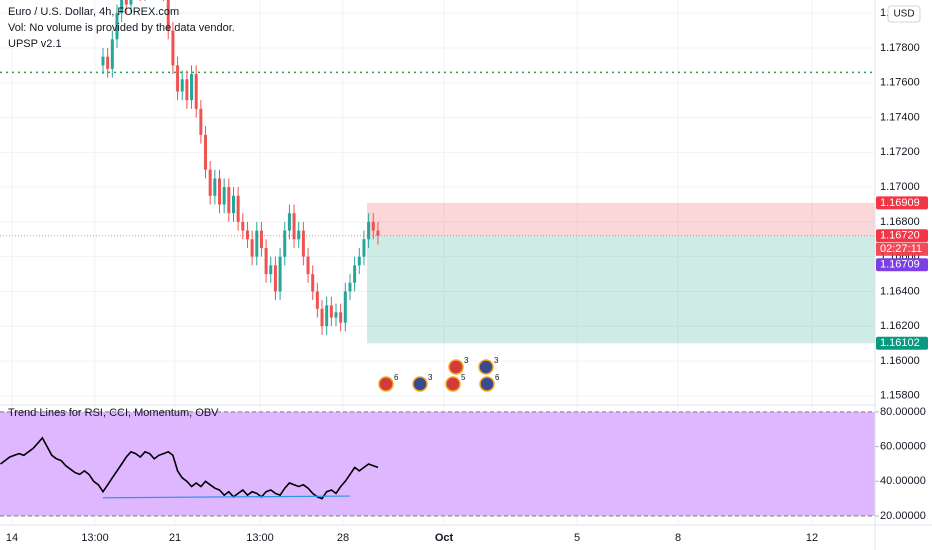 The image size is (932, 550). What do you see at coordinates (577, 538) in the screenshot?
I see `time-label: 5` at bounding box center [577, 538].